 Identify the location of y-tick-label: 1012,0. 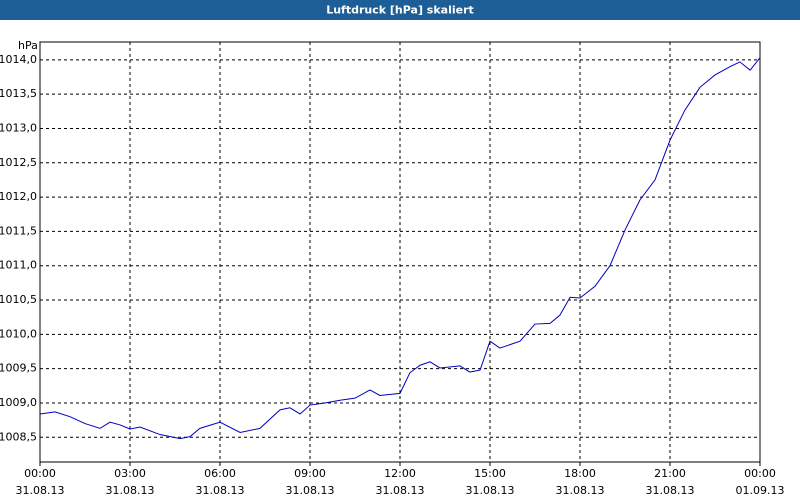
(18, 196).